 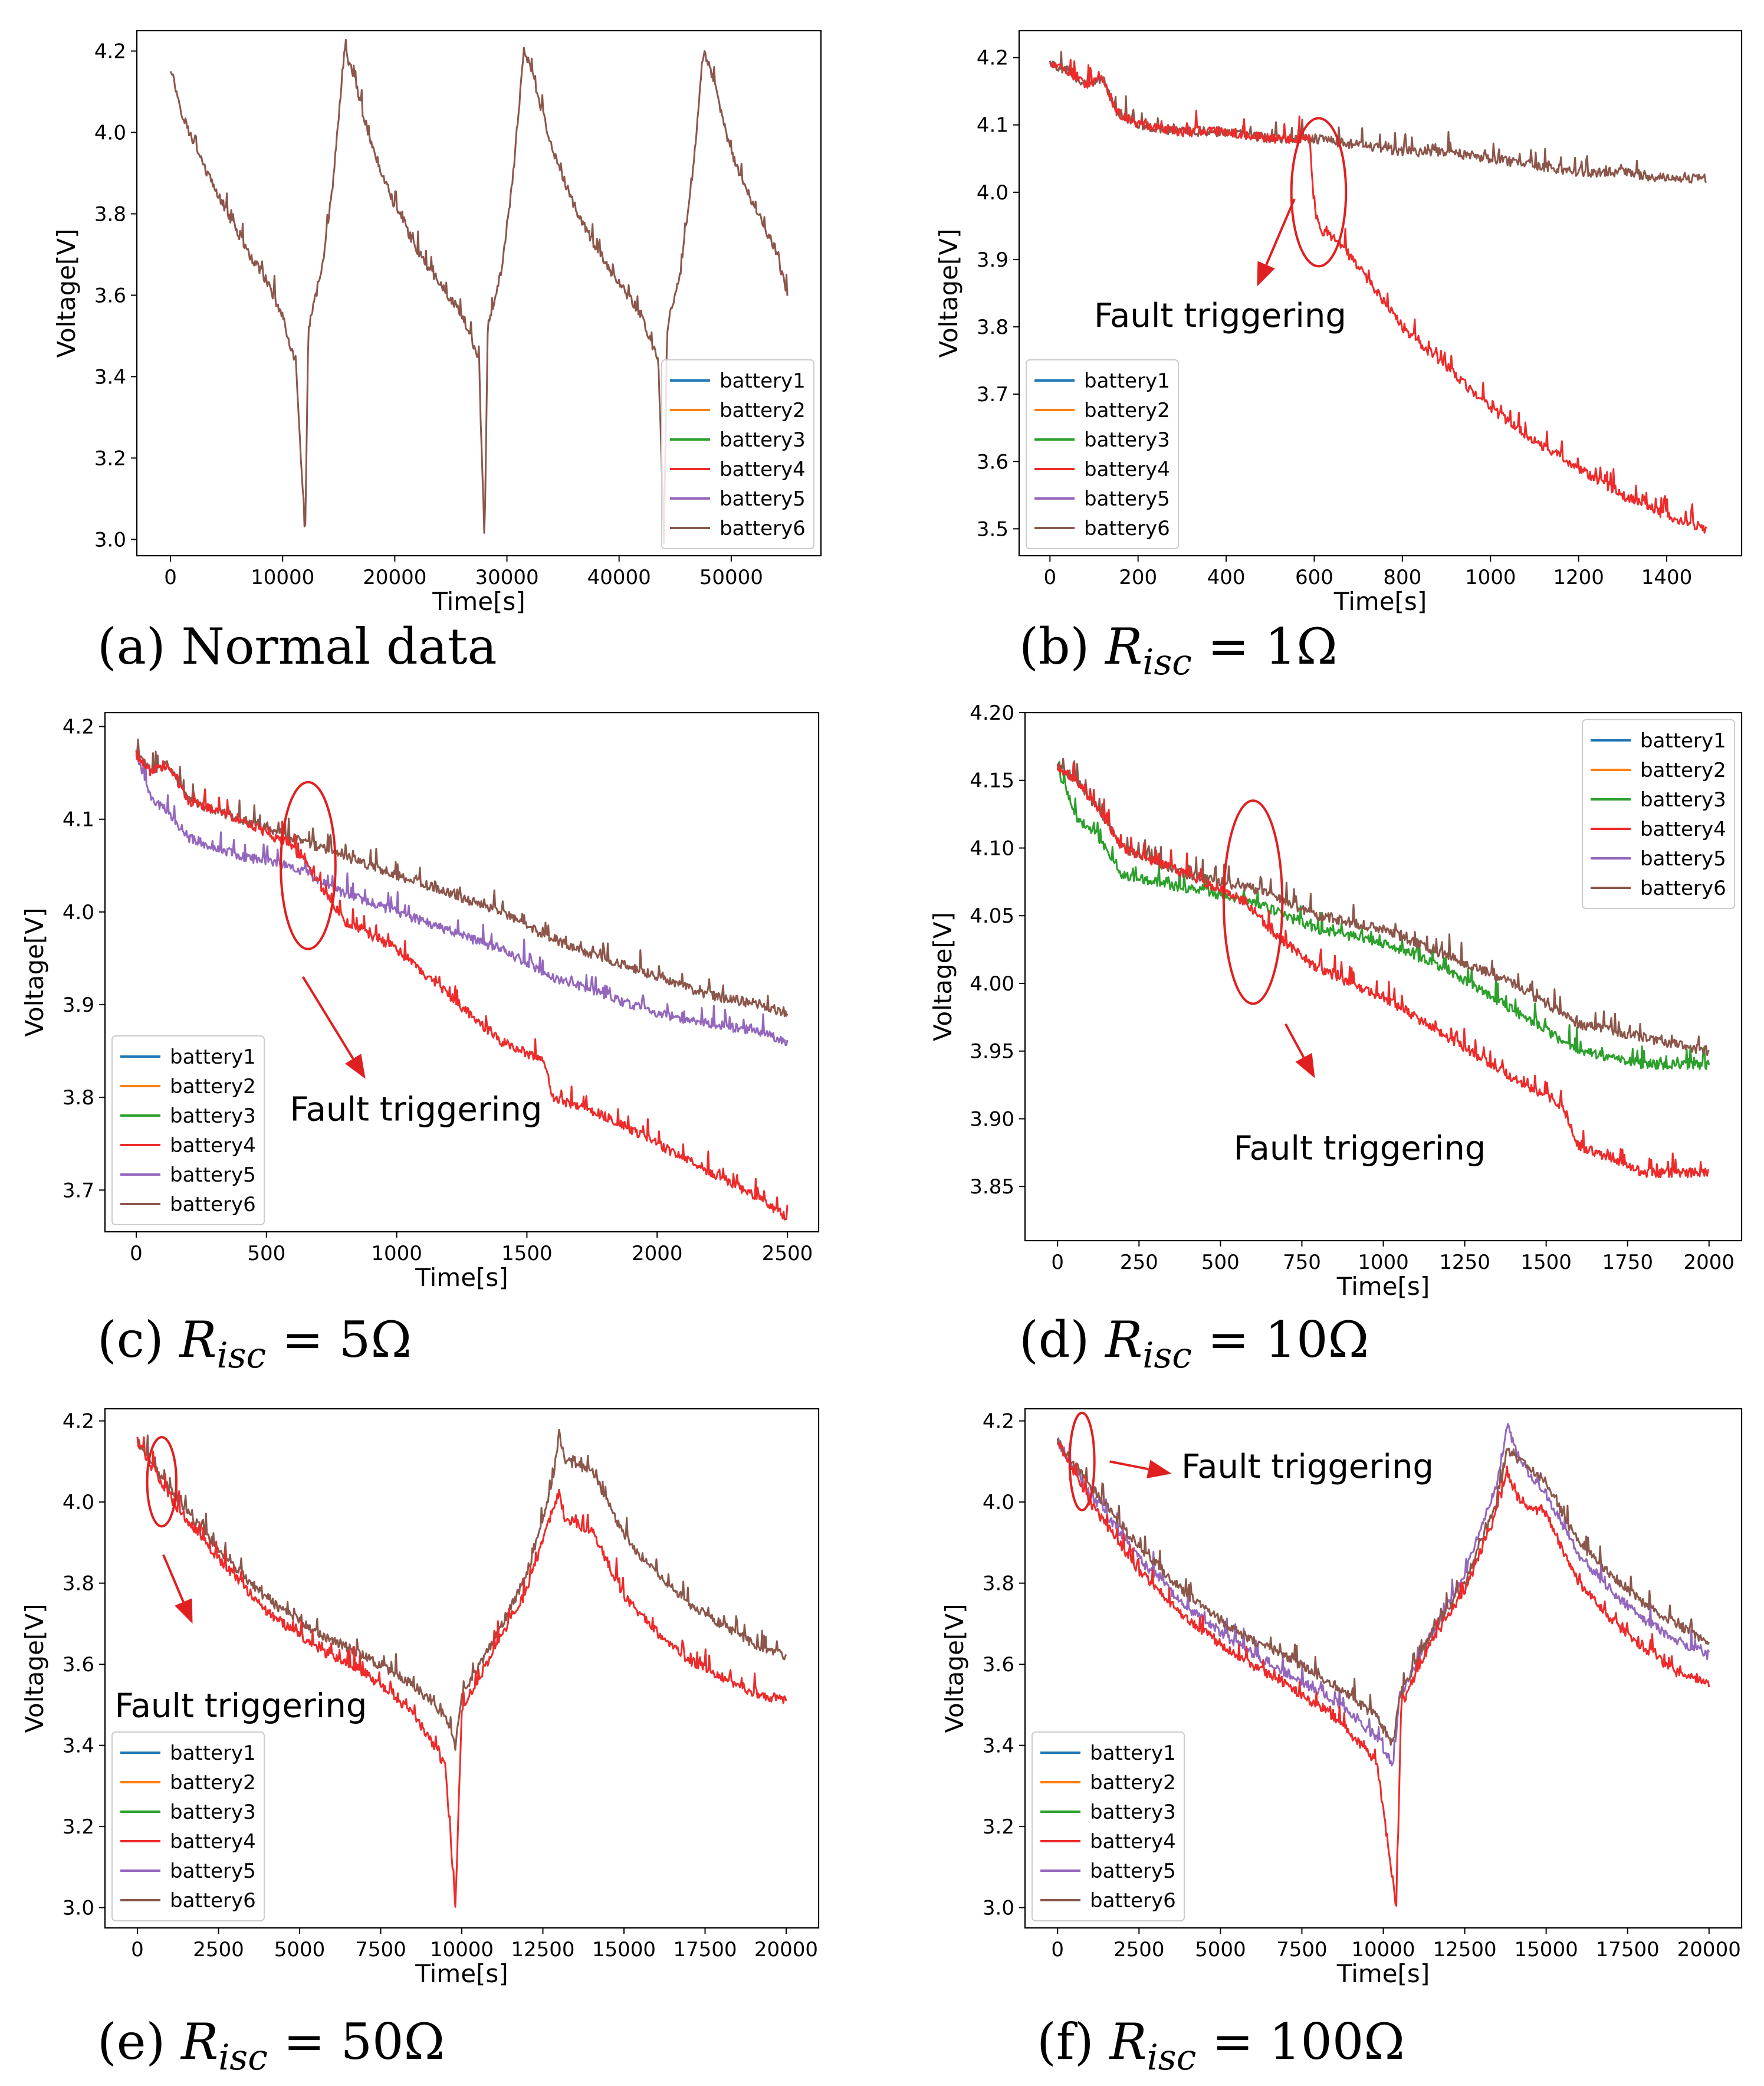 I want to click on x-tick-label: 17500, so click(x=705, y=1950).